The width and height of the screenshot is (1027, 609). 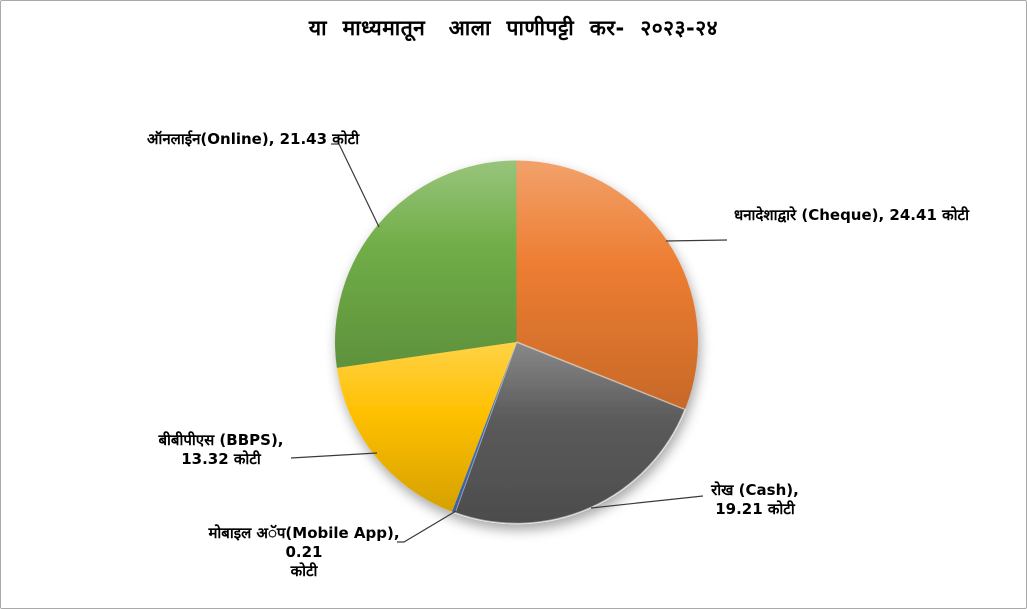 I want to click on slice-label-online: ऑनलाईन(Online), 21.43 कोटी, so click(x=253, y=139).